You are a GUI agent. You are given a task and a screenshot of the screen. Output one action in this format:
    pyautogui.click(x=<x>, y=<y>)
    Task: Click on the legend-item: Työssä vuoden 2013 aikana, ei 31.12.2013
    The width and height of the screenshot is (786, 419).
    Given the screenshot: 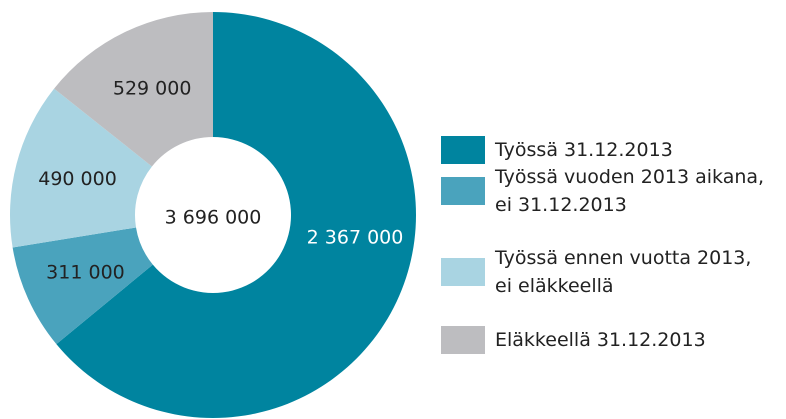 What is the action you would take?
    pyautogui.click(x=602, y=191)
    